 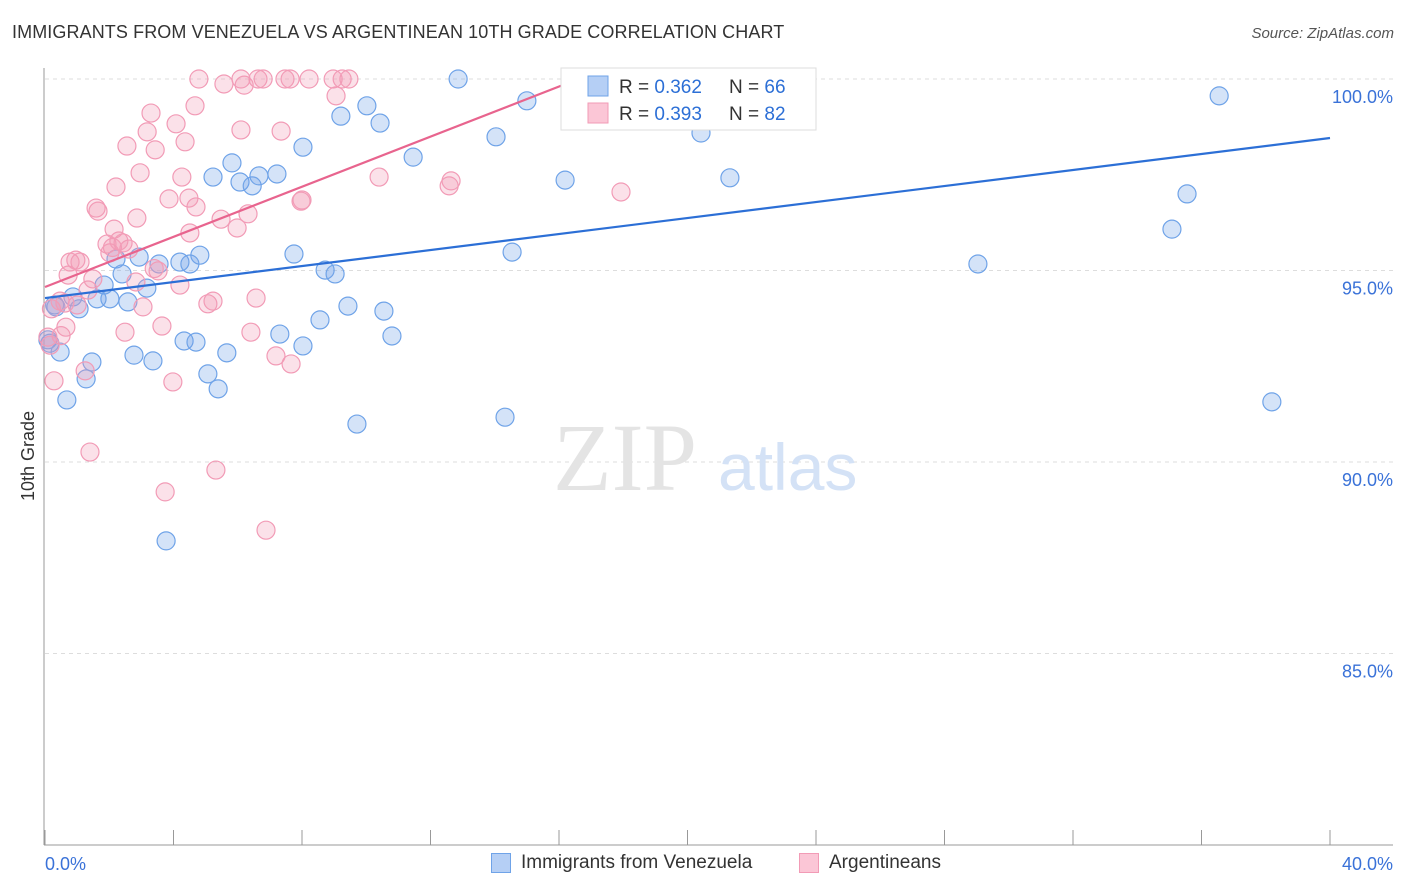 I want to click on x-tick-label-max: 40.0%, so click(x=1367, y=864).